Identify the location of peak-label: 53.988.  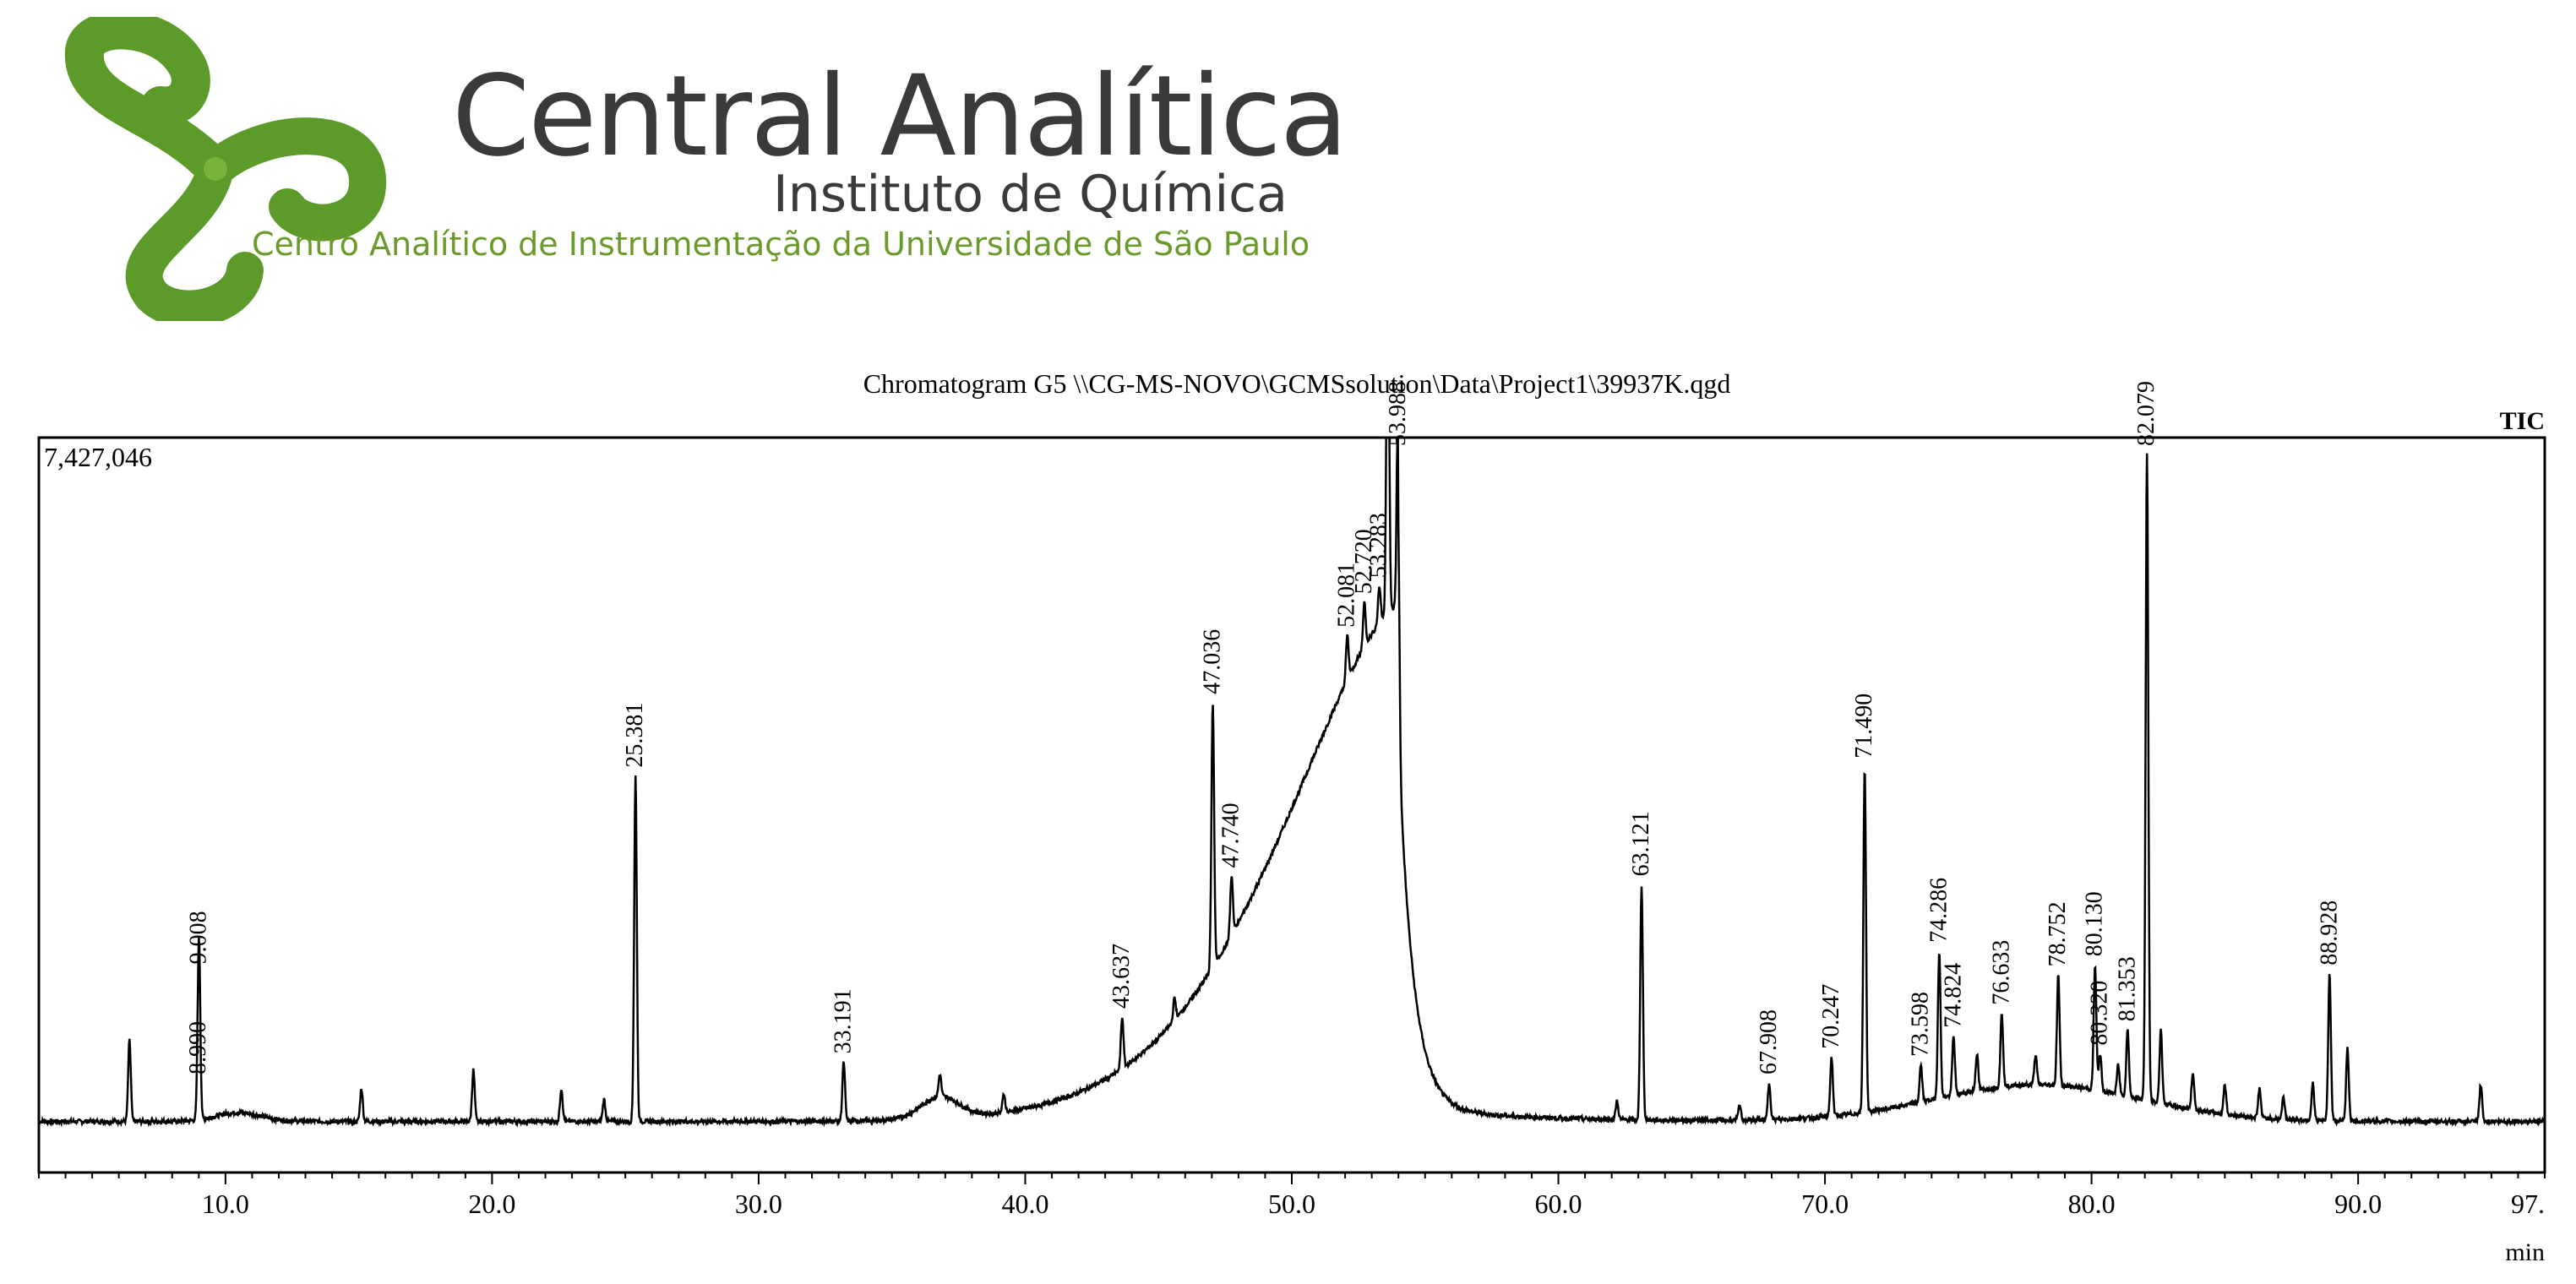
(1398, 413).